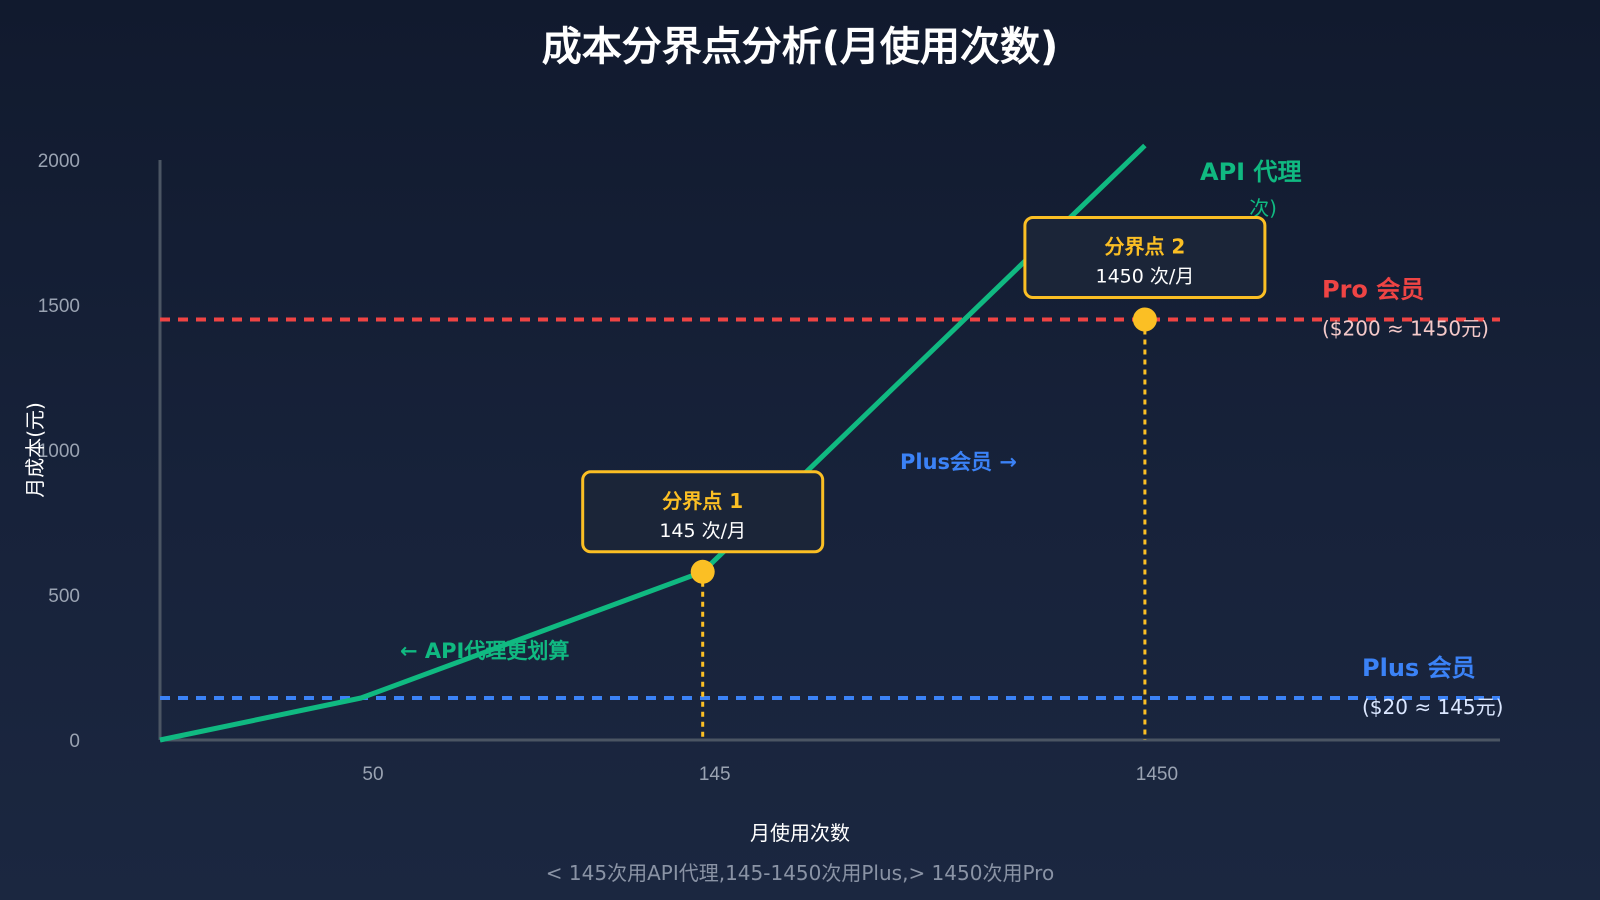 The image size is (1600, 900). What do you see at coordinates (958, 462) in the screenshot?
I see `plus-region-note: Plus会员 →` at bounding box center [958, 462].